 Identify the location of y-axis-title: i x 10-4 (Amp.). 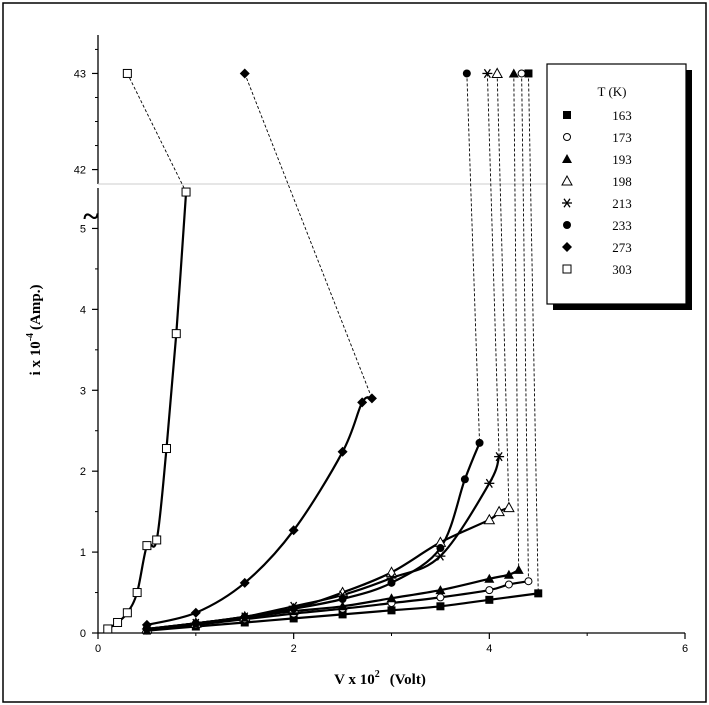
(34, 330).